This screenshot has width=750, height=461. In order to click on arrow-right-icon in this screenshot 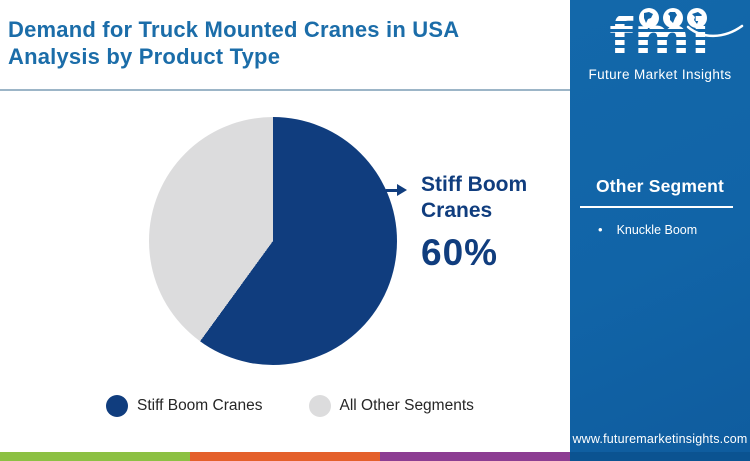, I will do `click(396, 190)`.